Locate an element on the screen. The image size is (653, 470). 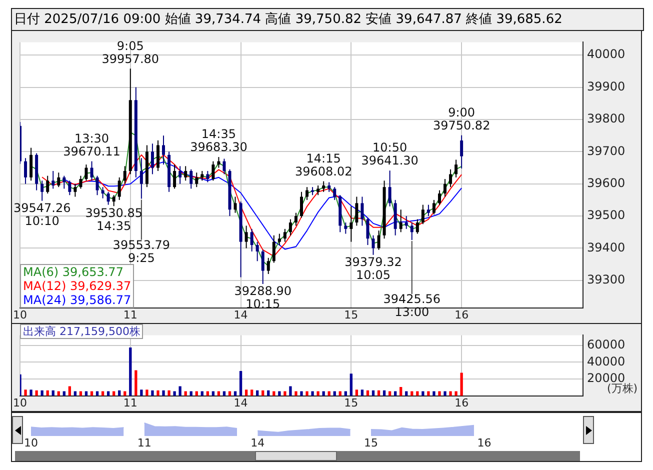
y-axis-title: (万株) is located at coordinates (622, 389).